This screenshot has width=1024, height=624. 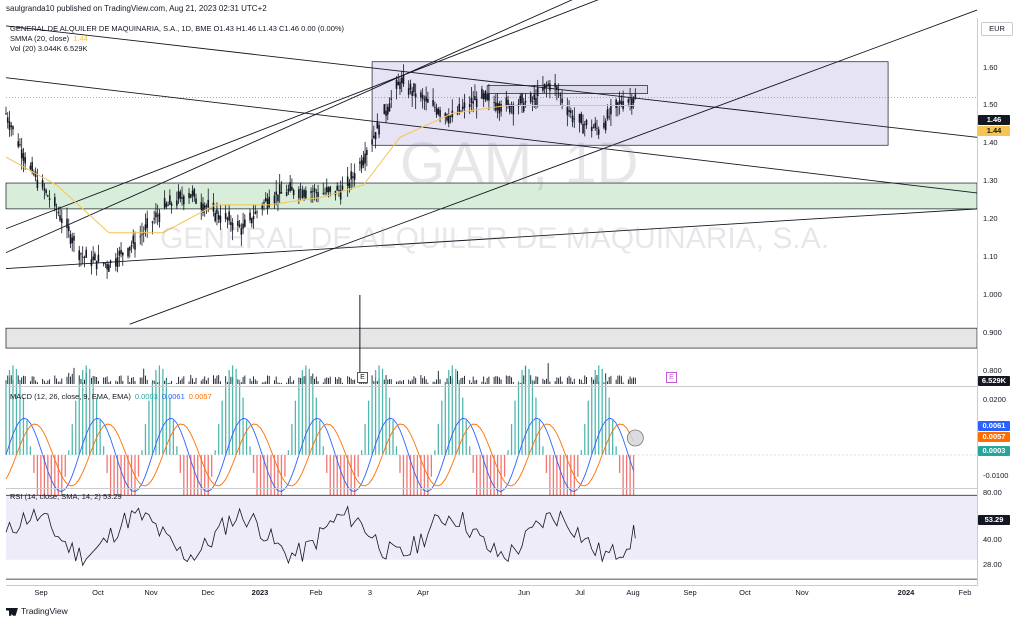 What do you see at coordinates (580, 592) in the screenshot?
I see `time-tick: Jul` at bounding box center [580, 592].